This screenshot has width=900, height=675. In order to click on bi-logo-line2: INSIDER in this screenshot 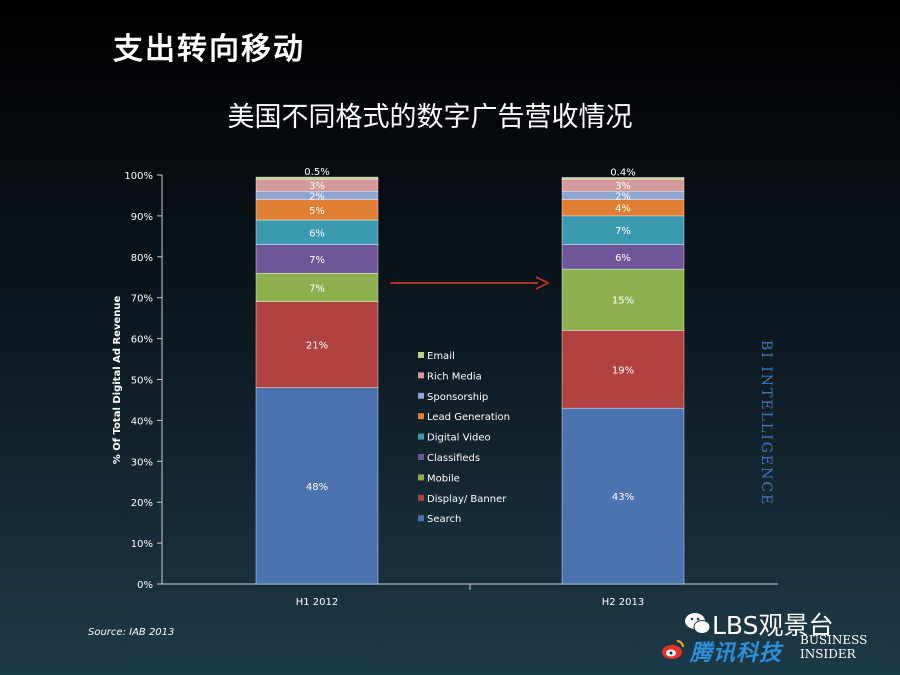, I will do `click(828, 654)`.